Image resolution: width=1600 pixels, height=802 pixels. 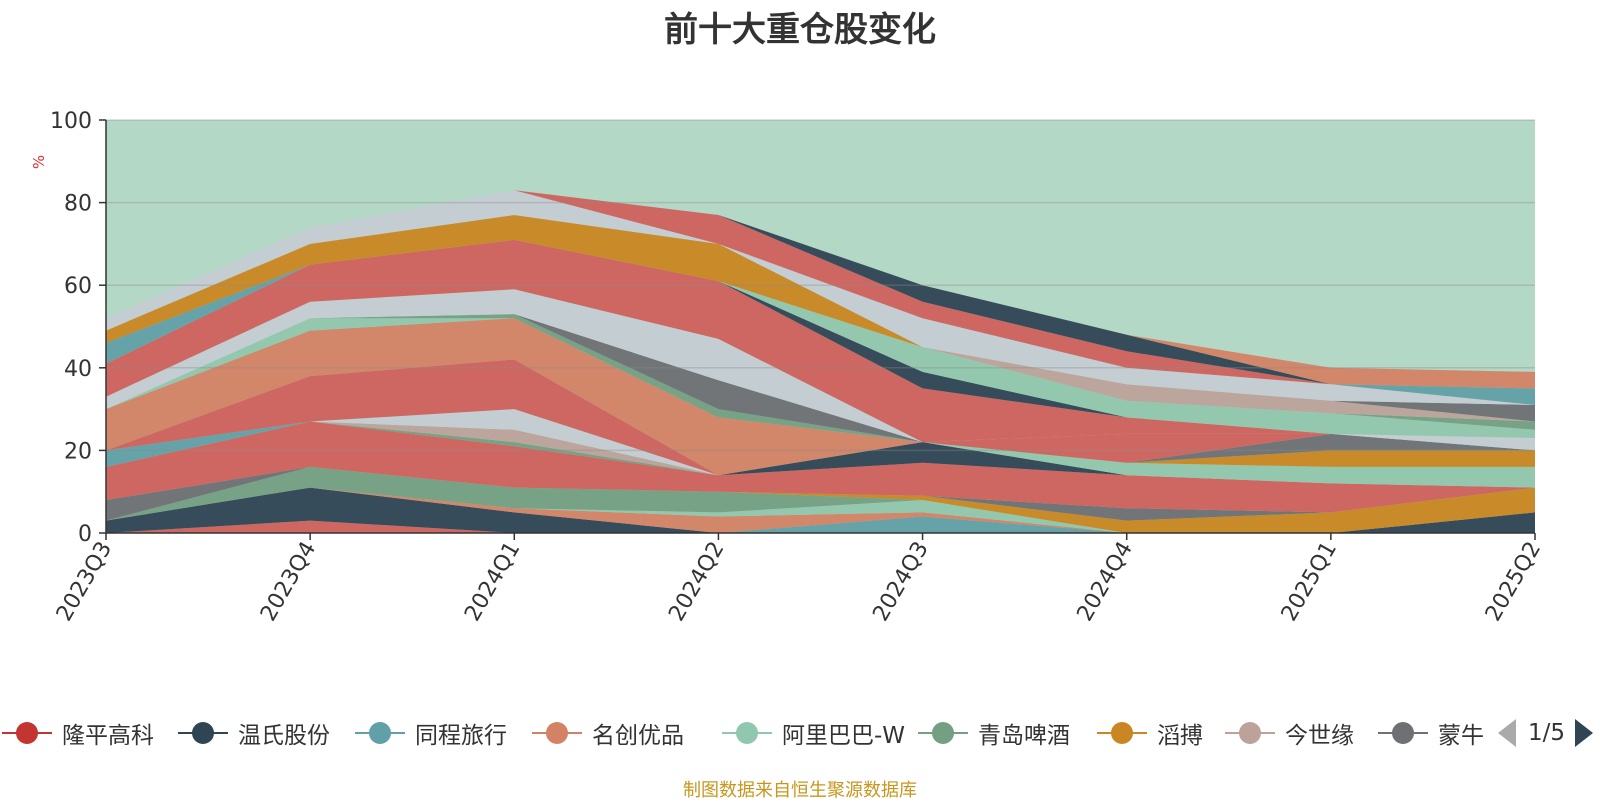 I want to click on legend-item-label: 同程旅行, so click(x=461, y=736).